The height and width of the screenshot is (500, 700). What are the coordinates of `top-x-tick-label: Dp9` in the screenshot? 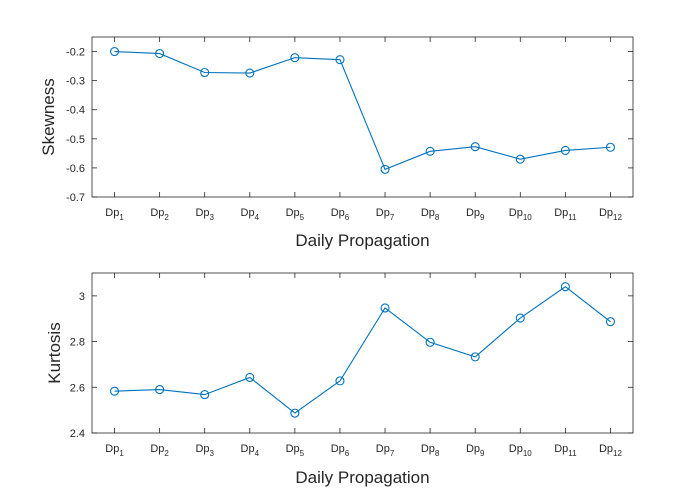 It's located at (475, 214).